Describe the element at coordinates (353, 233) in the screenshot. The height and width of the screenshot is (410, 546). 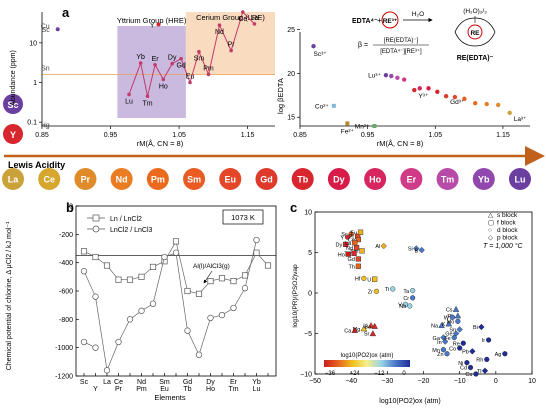
I see `vapor-point-label: Eu` at that location.